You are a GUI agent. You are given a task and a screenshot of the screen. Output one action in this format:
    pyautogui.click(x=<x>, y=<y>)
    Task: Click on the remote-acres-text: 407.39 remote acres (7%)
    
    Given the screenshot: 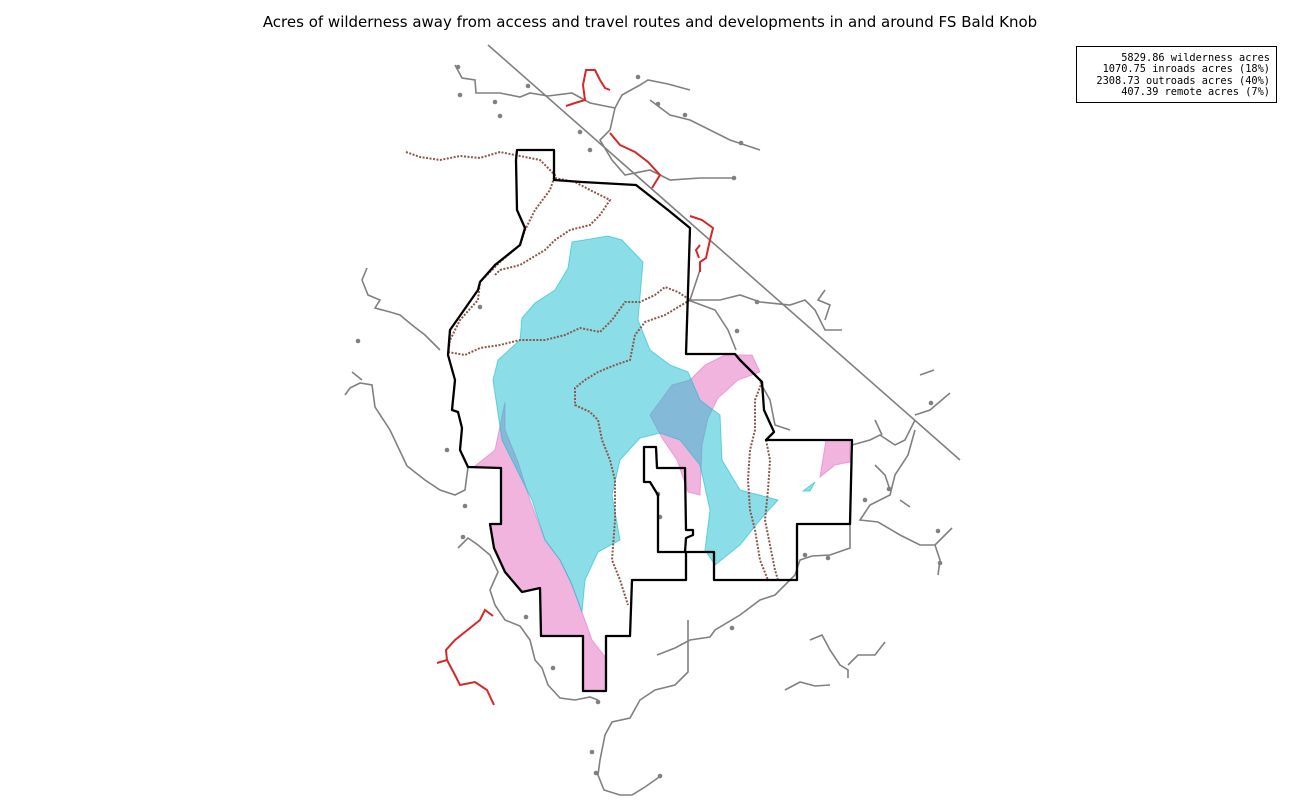 What is the action you would take?
    pyautogui.click(x=1195, y=91)
    